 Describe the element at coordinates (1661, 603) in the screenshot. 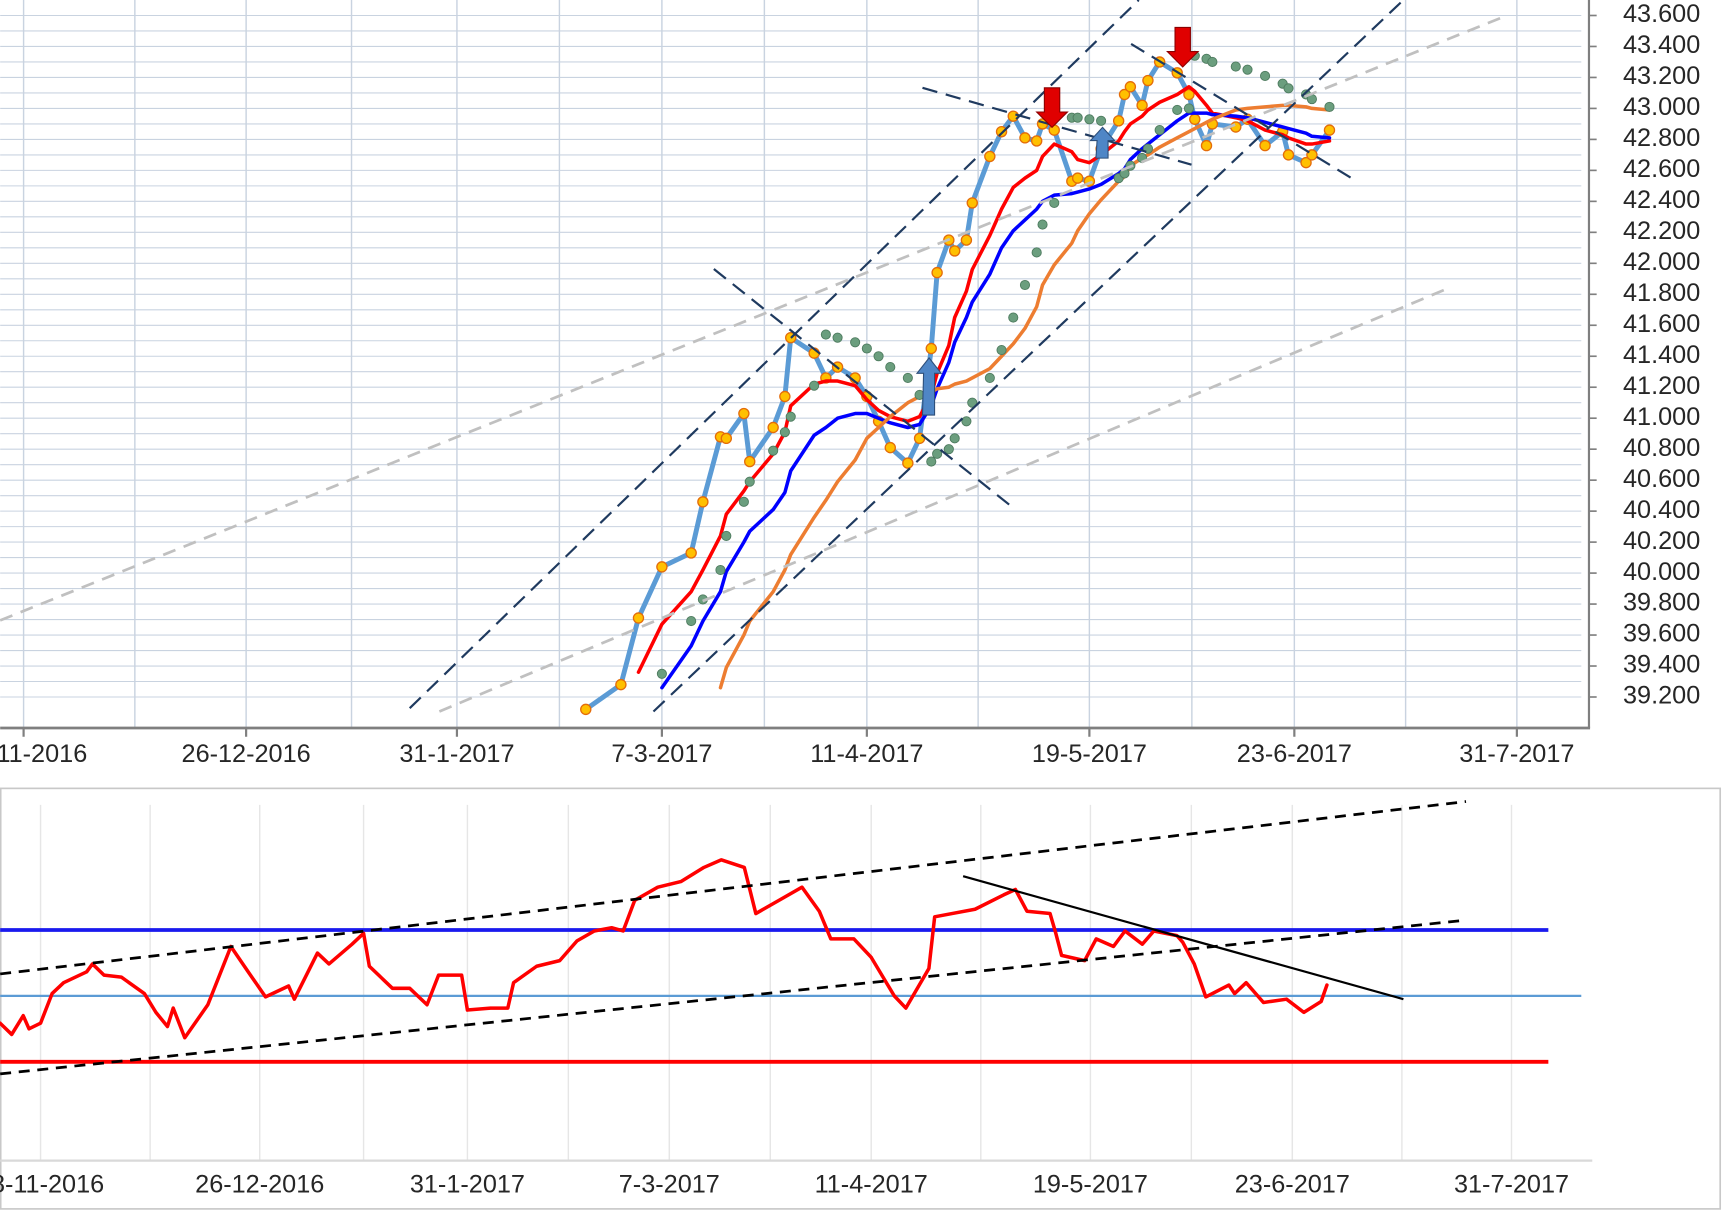

I see `y-tick-label: 39.800` at that location.